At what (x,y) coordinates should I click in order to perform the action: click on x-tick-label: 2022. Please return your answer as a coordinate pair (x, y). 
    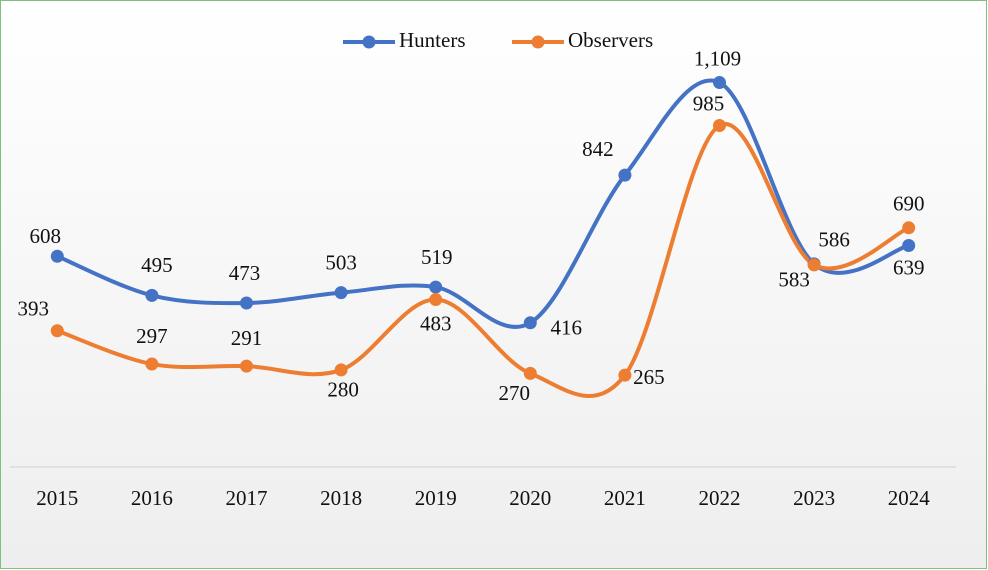
    Looking at the image, I should click on (720, 498).